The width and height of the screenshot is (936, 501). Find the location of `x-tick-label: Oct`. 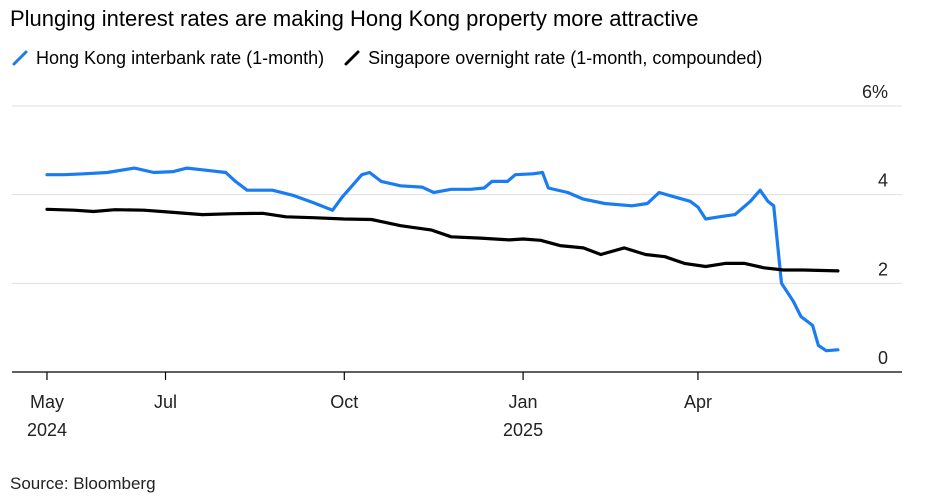

x-tick-label: Oct is located at coordinates (344, 402).